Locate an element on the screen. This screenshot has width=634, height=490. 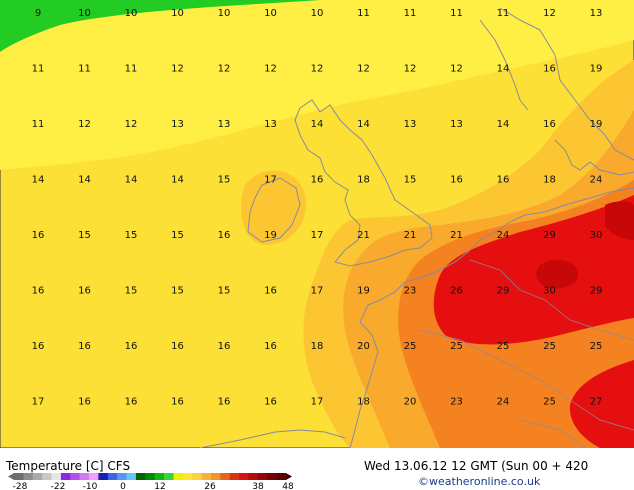
color-bar-ticks: -28 -22 -10 0 12 26 38 48 is located at coordinates (153, 486).